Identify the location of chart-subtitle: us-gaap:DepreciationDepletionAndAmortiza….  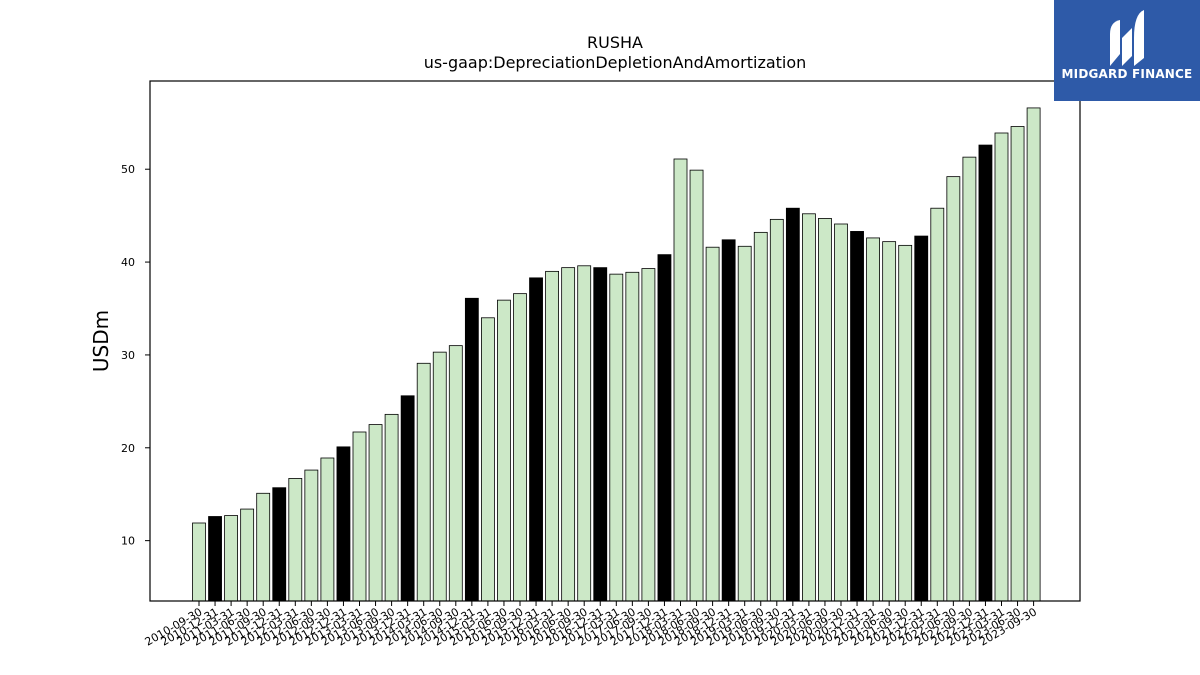
(615, 62).